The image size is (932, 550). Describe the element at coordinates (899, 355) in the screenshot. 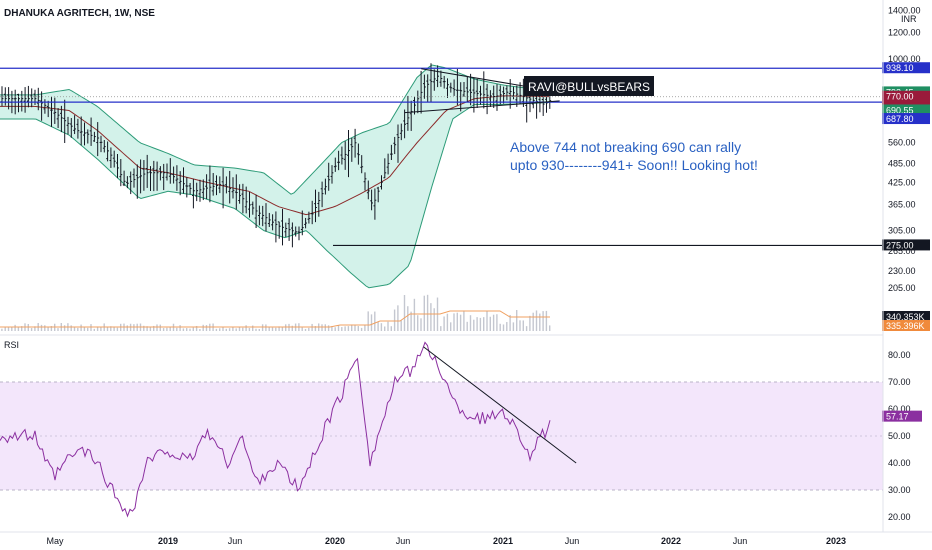

I see `rsi-tick-label: 80.00` at that location.